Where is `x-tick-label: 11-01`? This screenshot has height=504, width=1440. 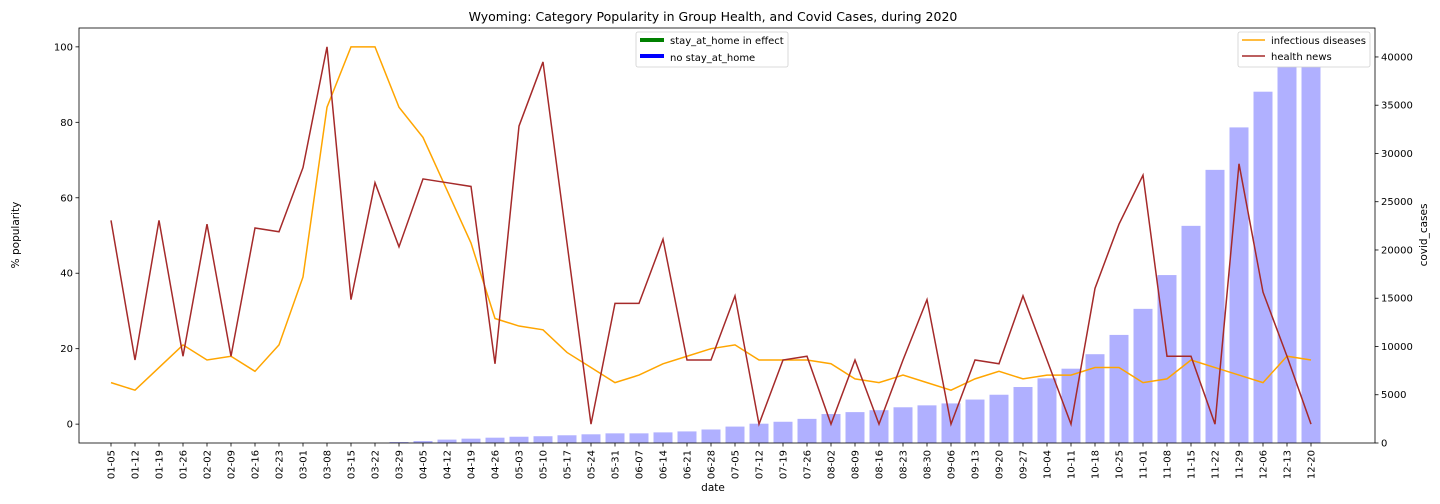 x-tick-label: 11-01 is located at coordinates (1144, 464).